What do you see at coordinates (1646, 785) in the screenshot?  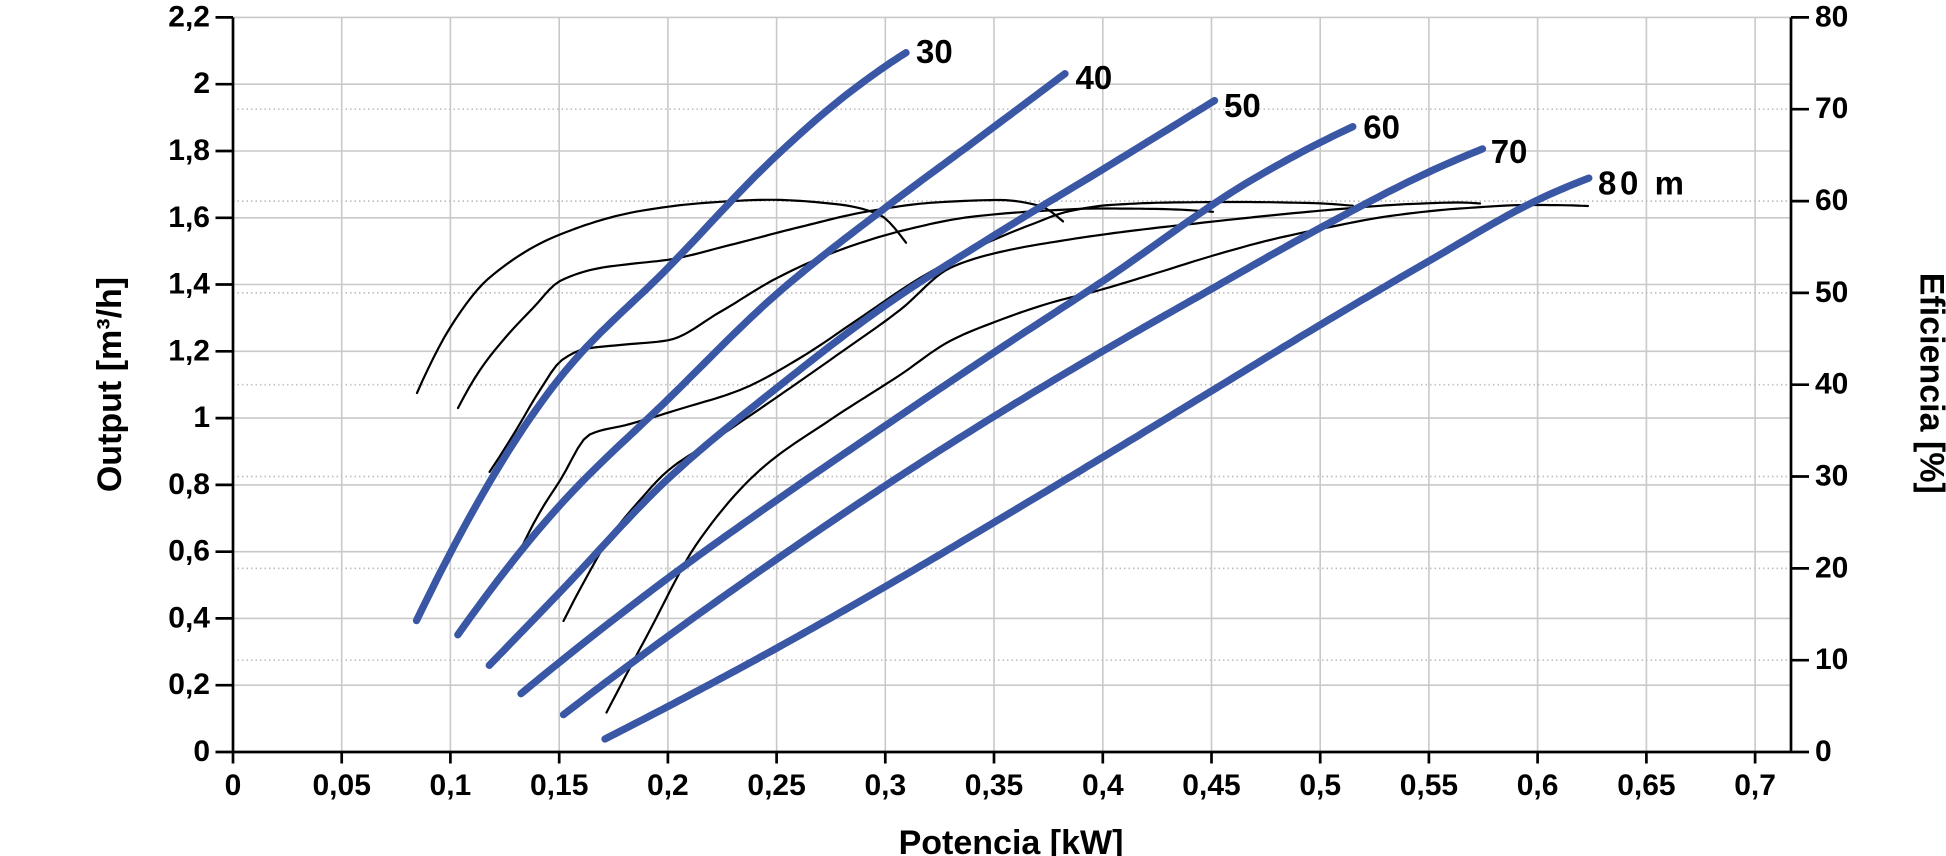 I see `svg-text: 0,65` at bounding box center [1646, 785].